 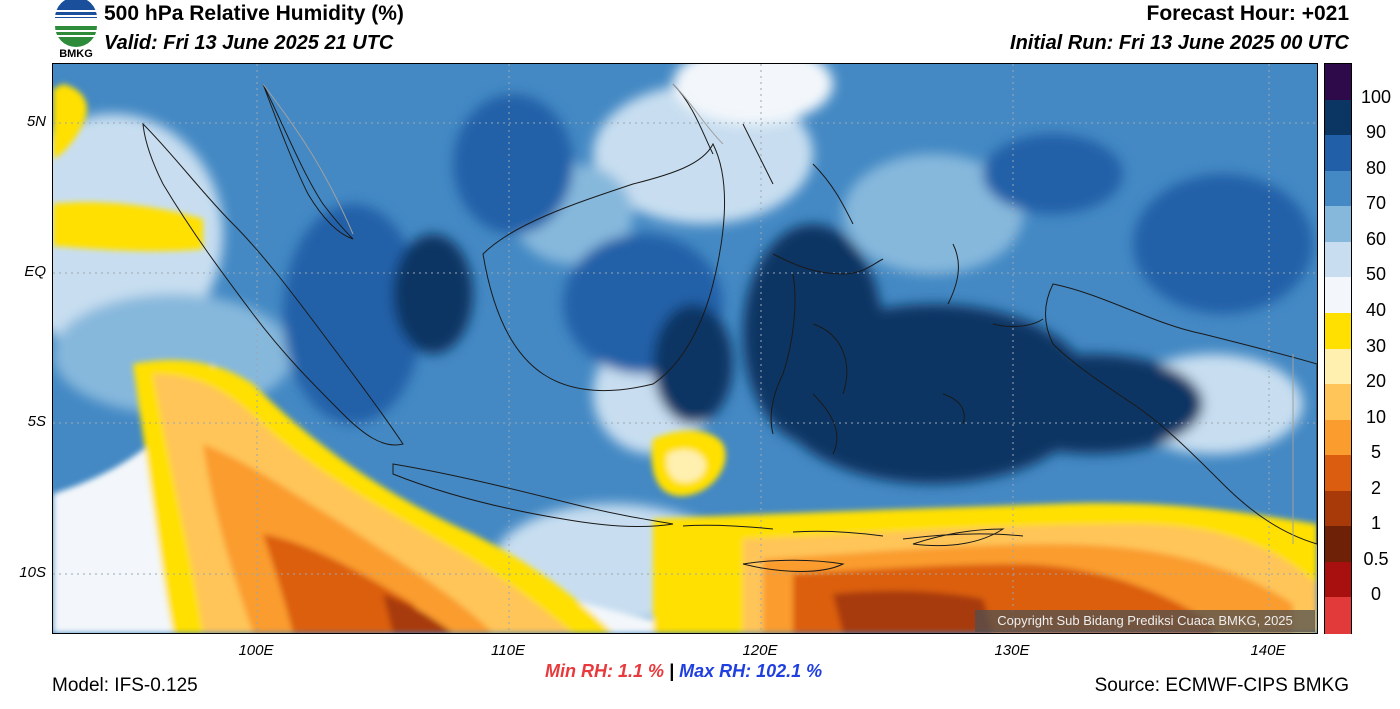 I want to click on lon-label-140e: 140E, so click(x=1268, y=650).